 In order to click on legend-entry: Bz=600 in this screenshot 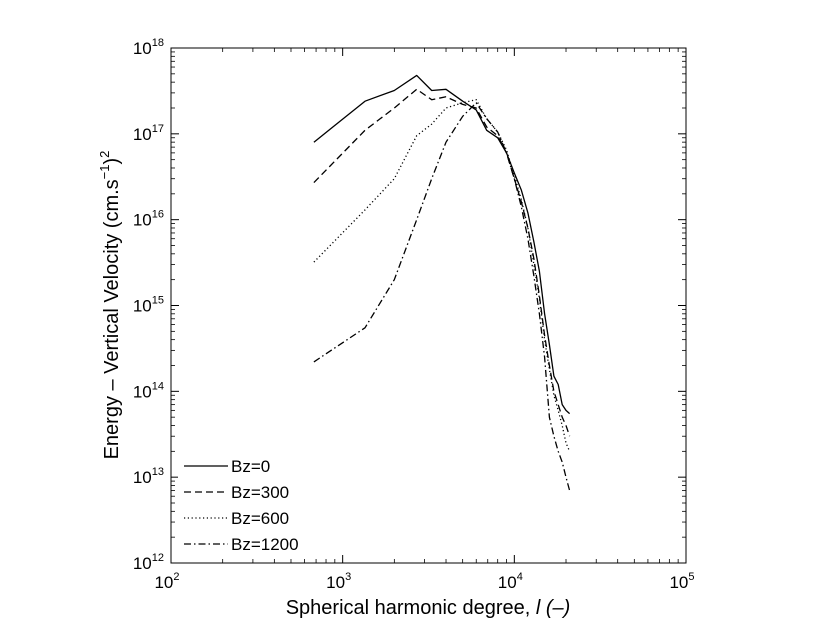, I will do `click(260, 518)`.